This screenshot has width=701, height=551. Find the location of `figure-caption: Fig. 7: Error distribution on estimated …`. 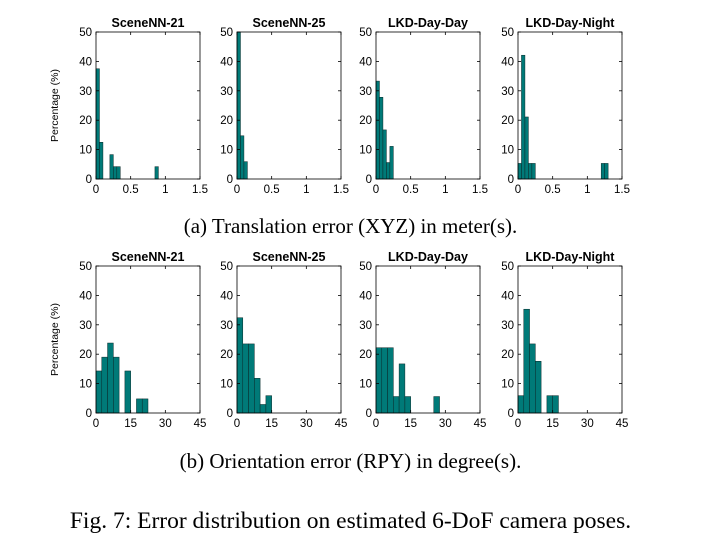

figure-caption: Fig. 7: Error distribution on estimated … is located at coordinates (350, 521).